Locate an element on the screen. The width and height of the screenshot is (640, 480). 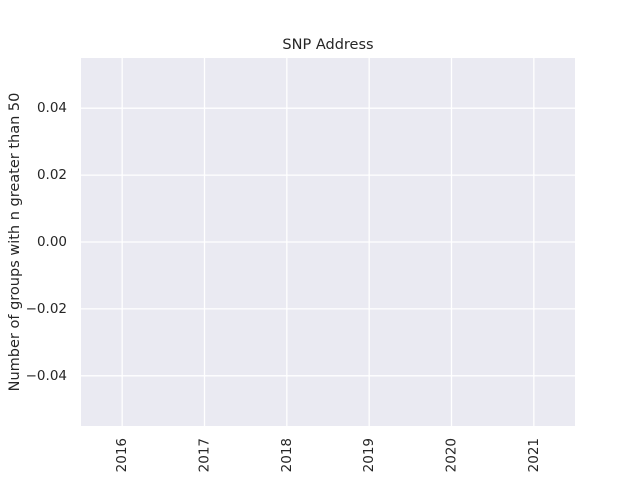
x-tick-labels: 2016 2017 2018 2019 2020 2021 is located at coordinates (328, 455).